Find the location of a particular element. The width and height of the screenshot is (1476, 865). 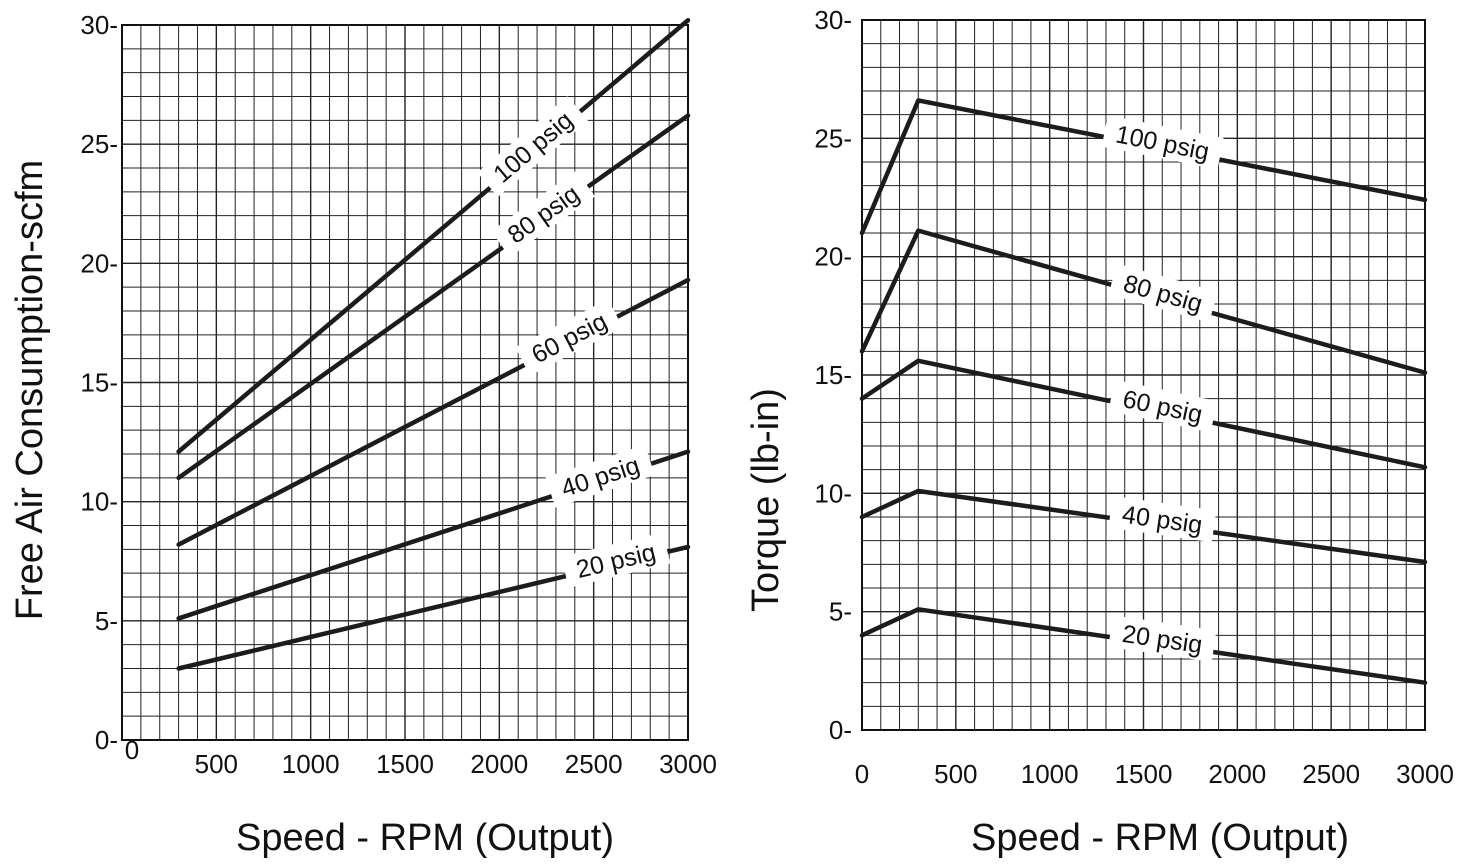

curve-label-text: 20 psig is located at coordinates (1162, 639).